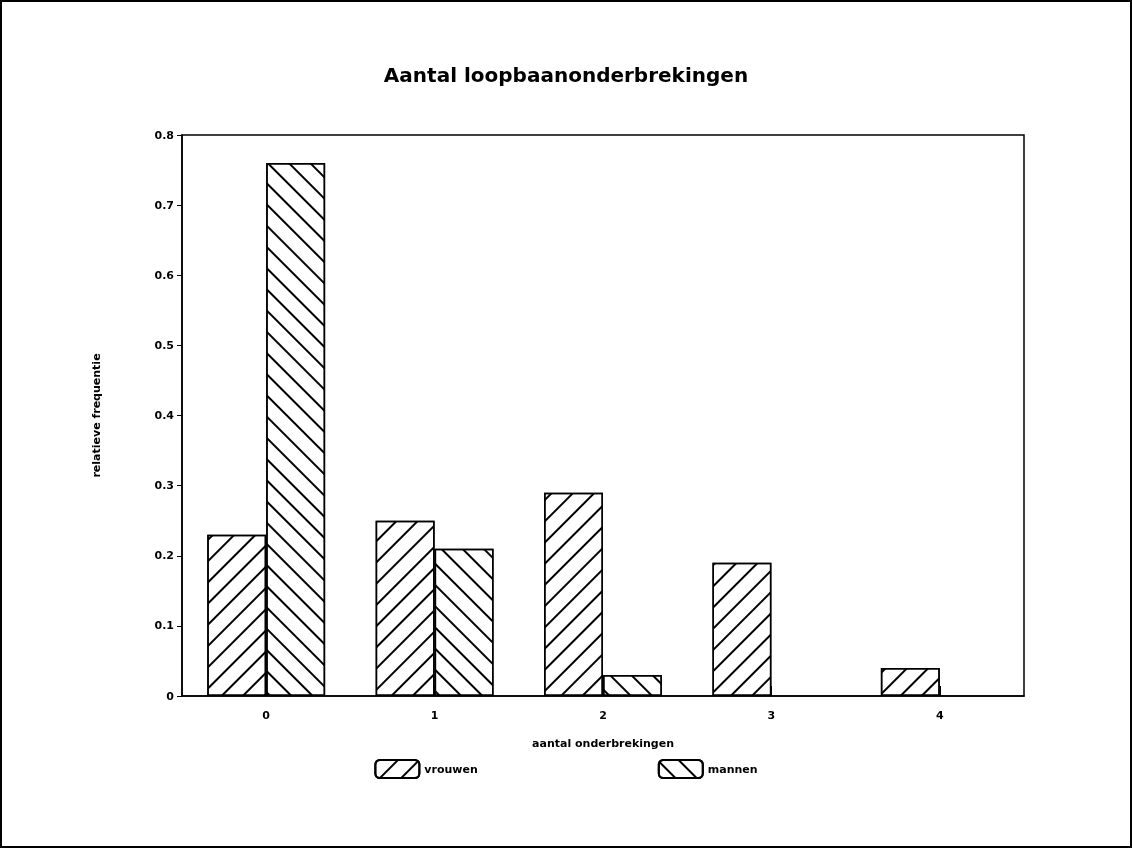 This screenshot has width=1132, height=848. I want to click on y-tick-label: 0.7, so click(164, 205).